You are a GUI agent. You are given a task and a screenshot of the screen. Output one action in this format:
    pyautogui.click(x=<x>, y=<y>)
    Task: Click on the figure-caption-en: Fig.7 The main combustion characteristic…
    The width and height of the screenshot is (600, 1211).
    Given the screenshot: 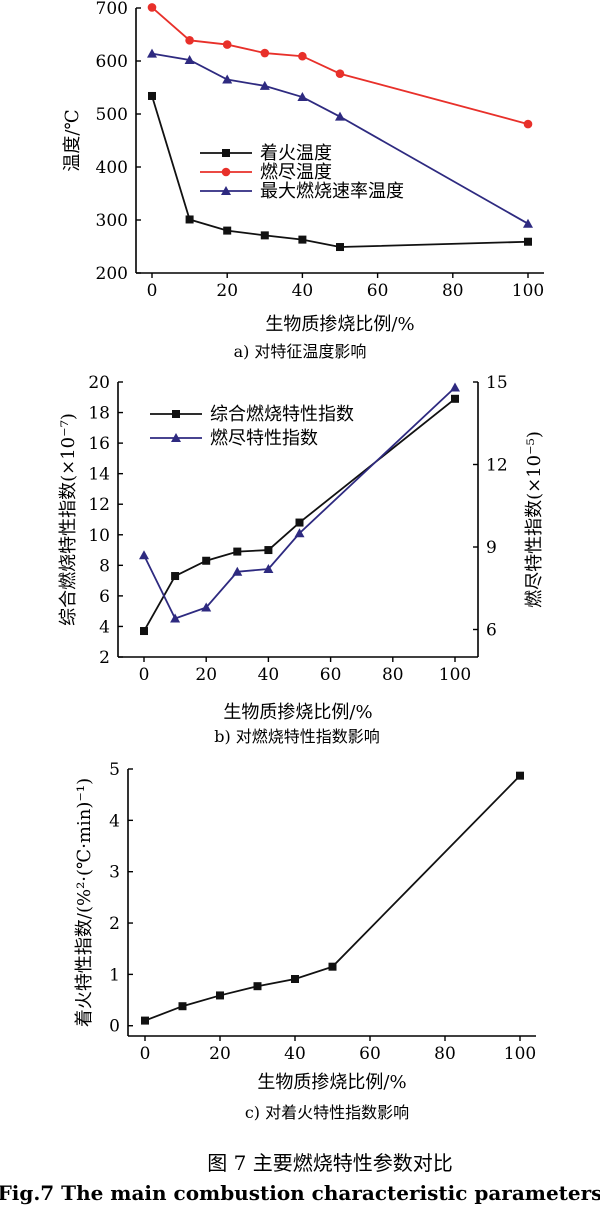 What is the action you would take?
    pyautogui.click(x=300, y=1193)
    